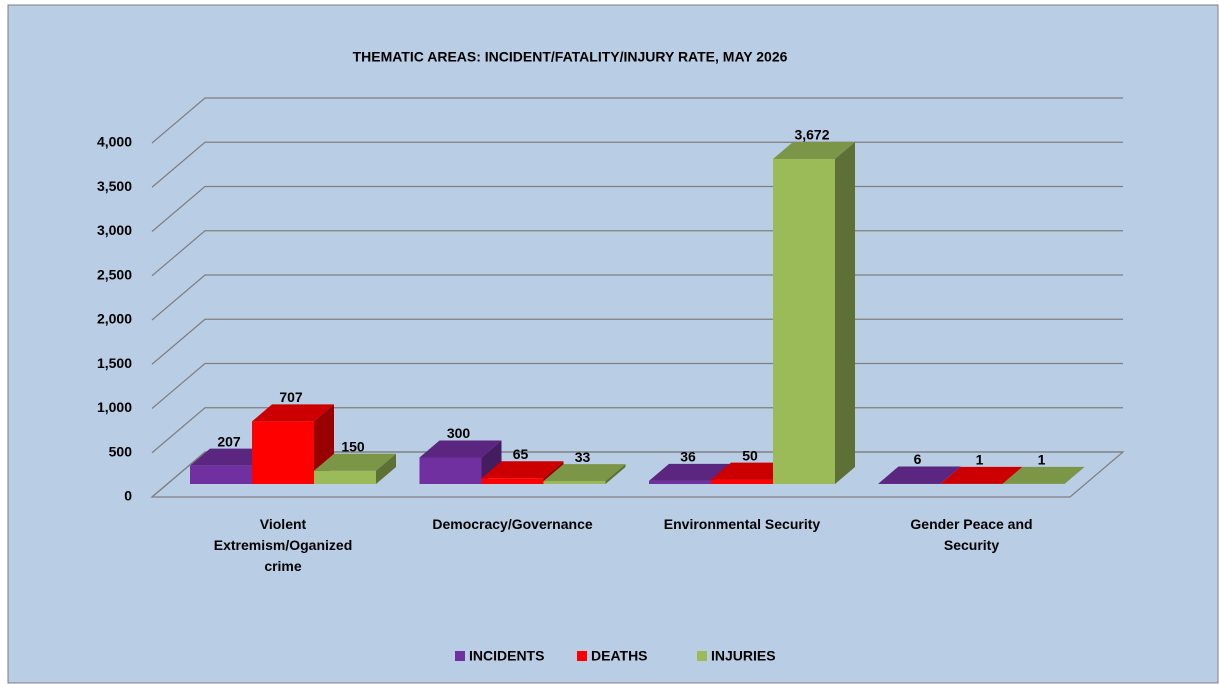 The image size is (1219, 684). Describe the element at coordinates (229, 441) in the screenshot. I see `data-label: 207` at that location.